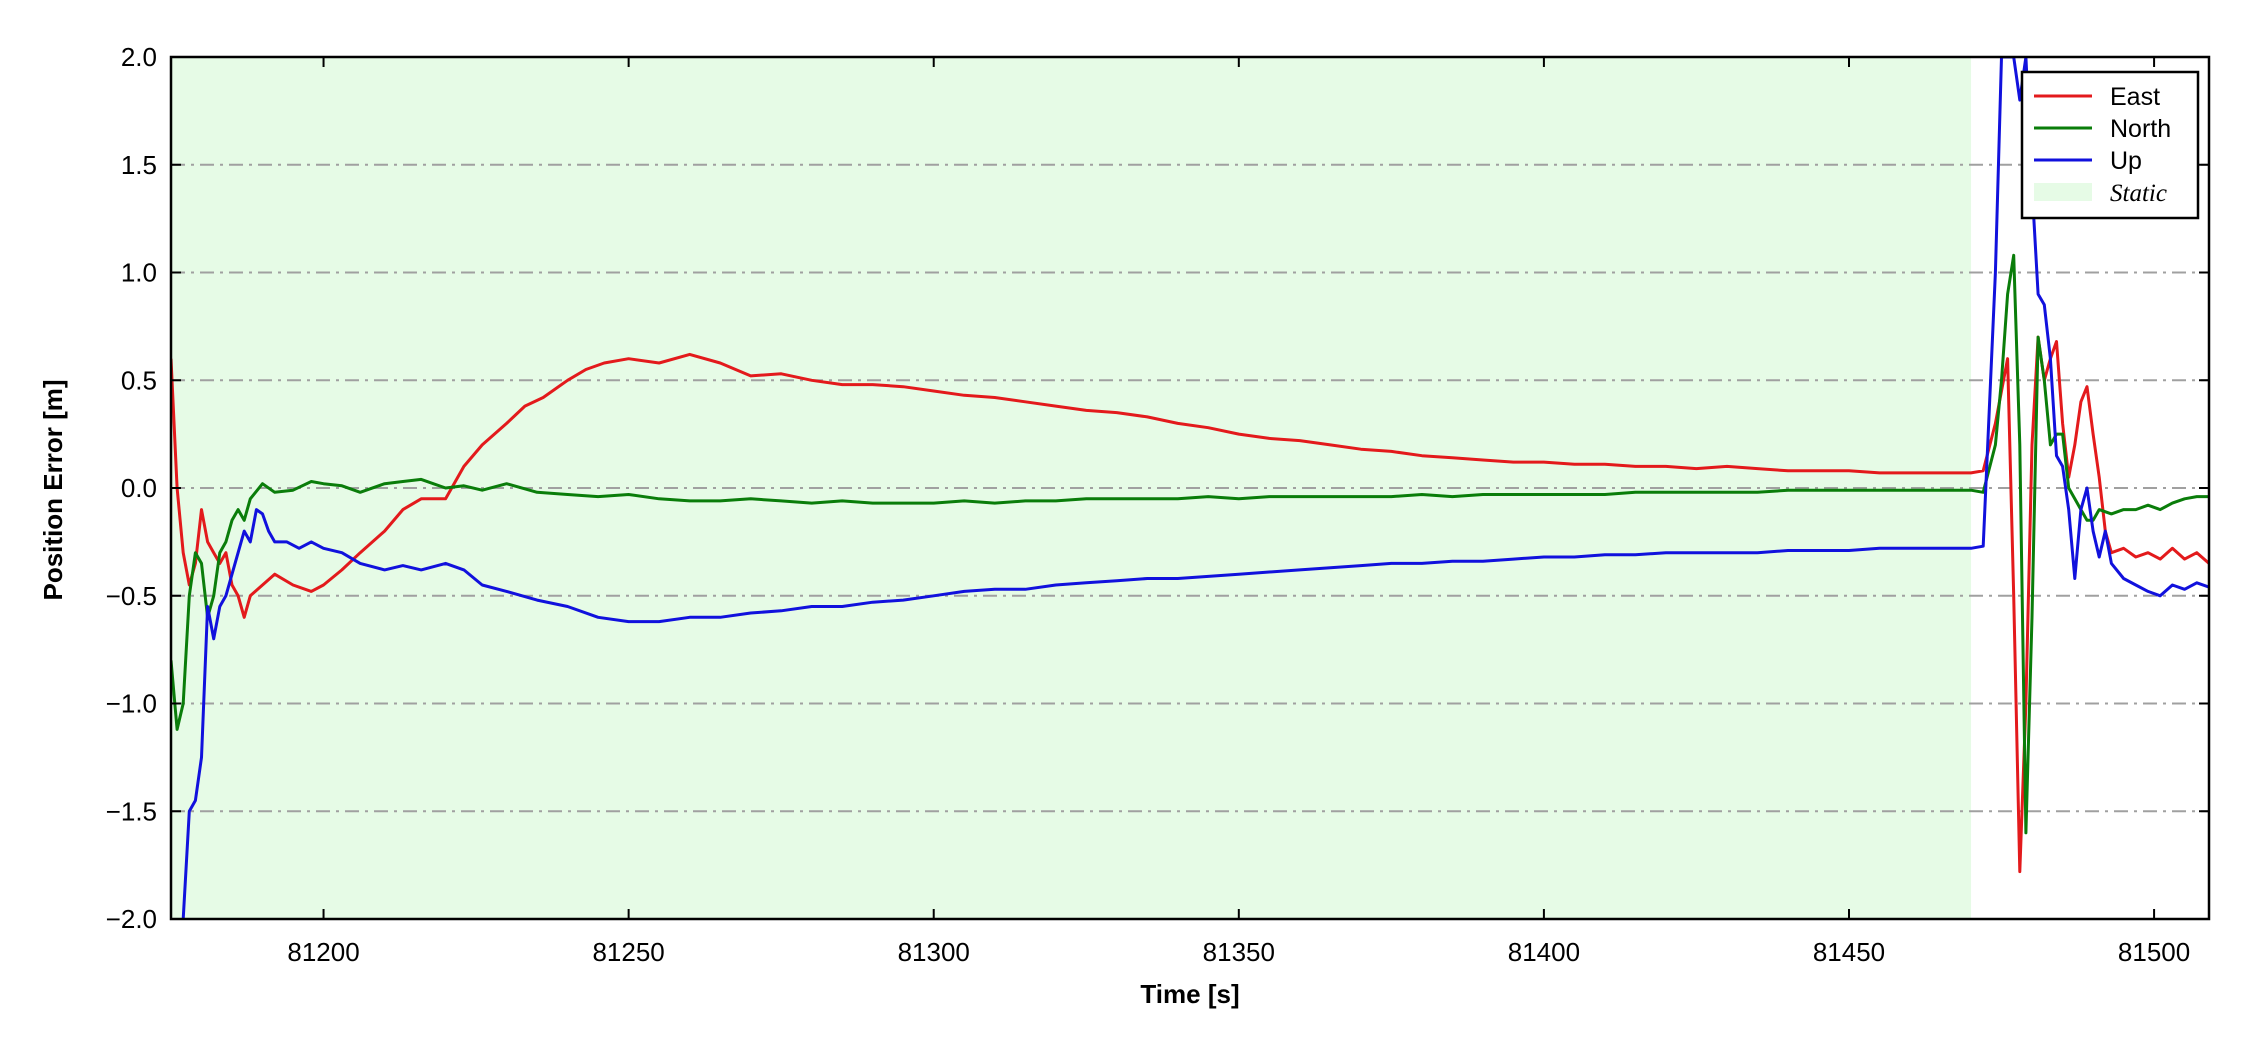 The height and width of the screenshot is (1050, 2250). I want to click on y-tick-label: 2.0, so click(139, 57).